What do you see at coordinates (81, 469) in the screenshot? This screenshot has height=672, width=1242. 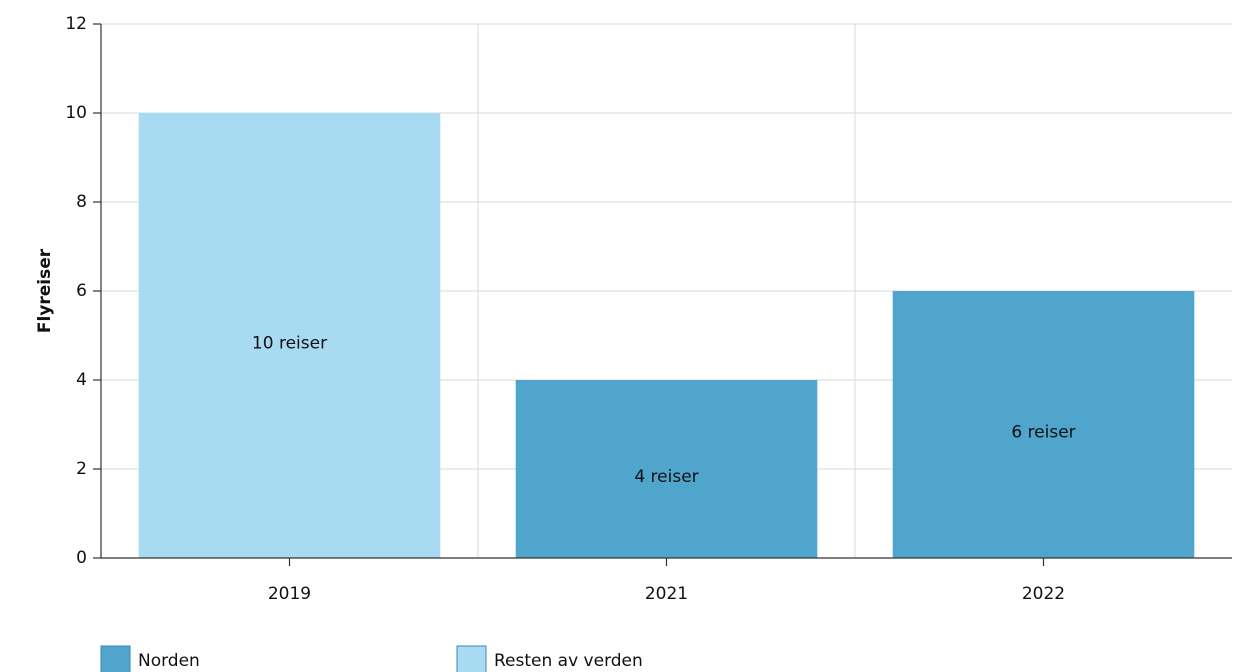 I see `y-tick-label: 2` at bounding box center [81, 469].